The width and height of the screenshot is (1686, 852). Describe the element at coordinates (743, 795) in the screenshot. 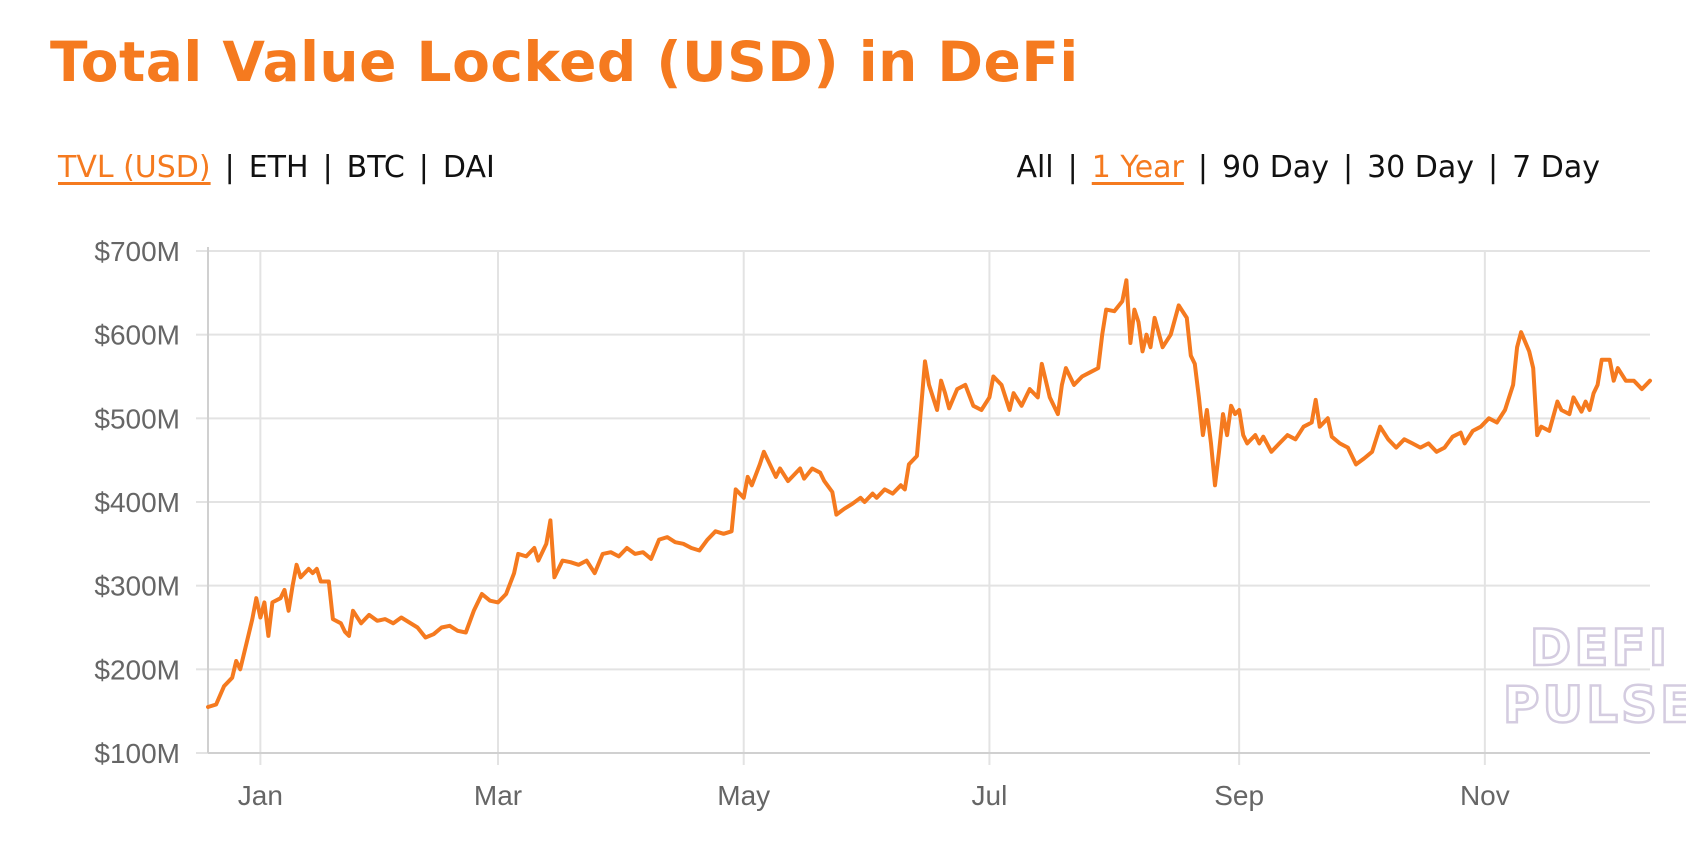

I see `x-tick-label: May` at that location.